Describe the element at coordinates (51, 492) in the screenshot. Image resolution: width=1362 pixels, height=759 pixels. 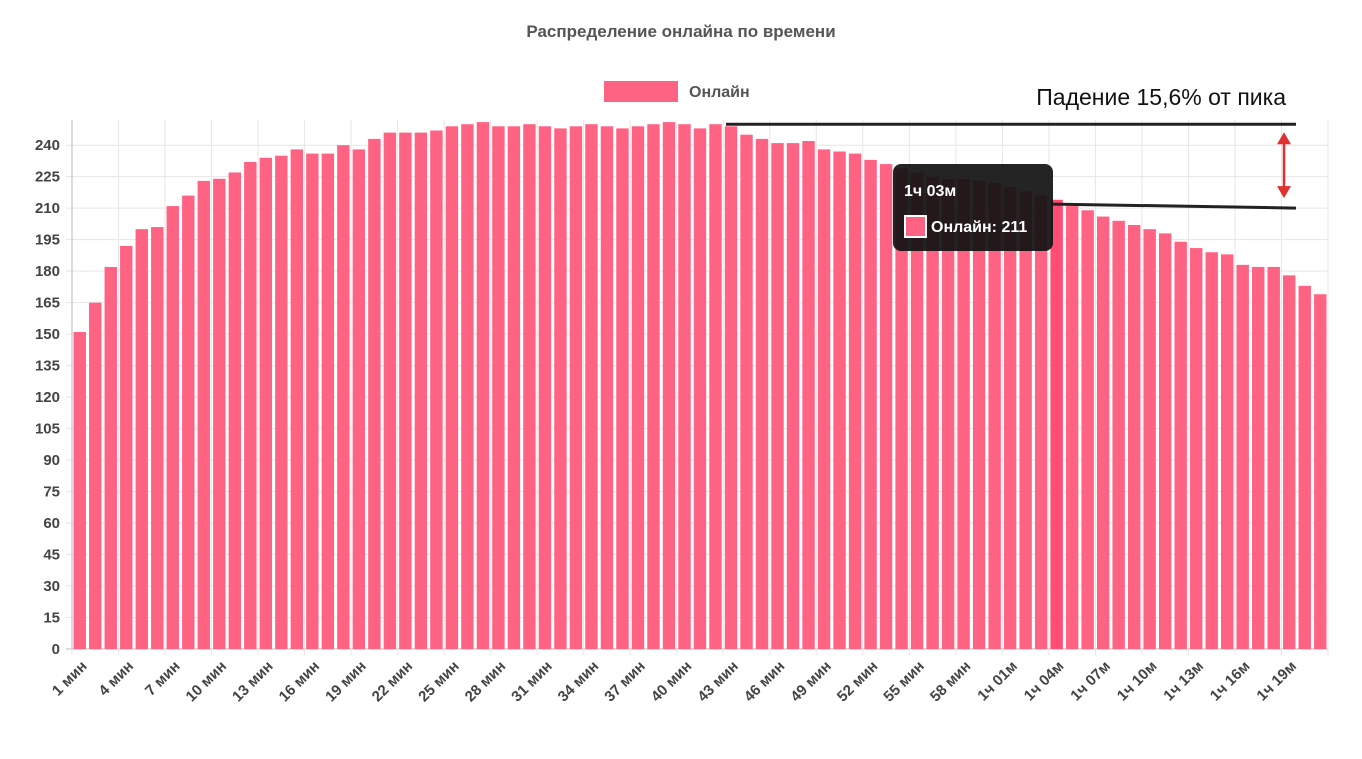
I see `y-tick-label: 75` at that location.